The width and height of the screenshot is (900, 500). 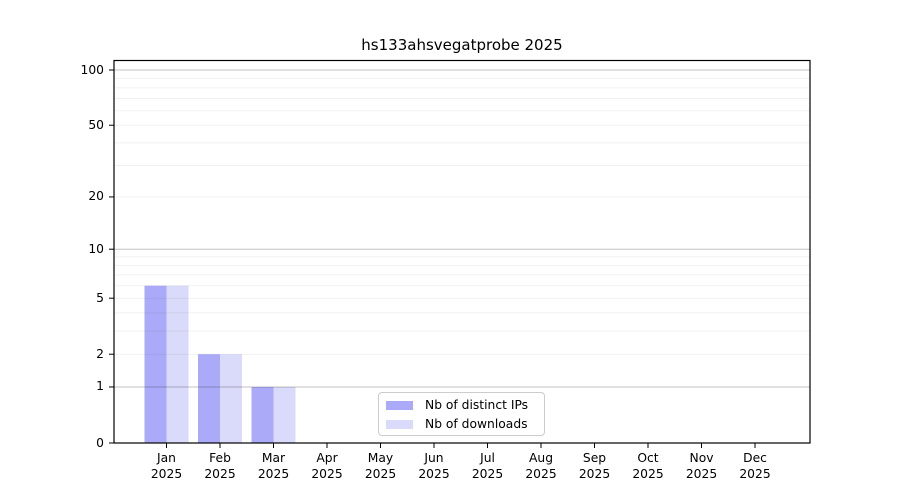 What do you see at coordinates (434, 466) in the screenshot?
I see `x-tick-label-jun: Jun 2025` at bounding box center [434, 466].